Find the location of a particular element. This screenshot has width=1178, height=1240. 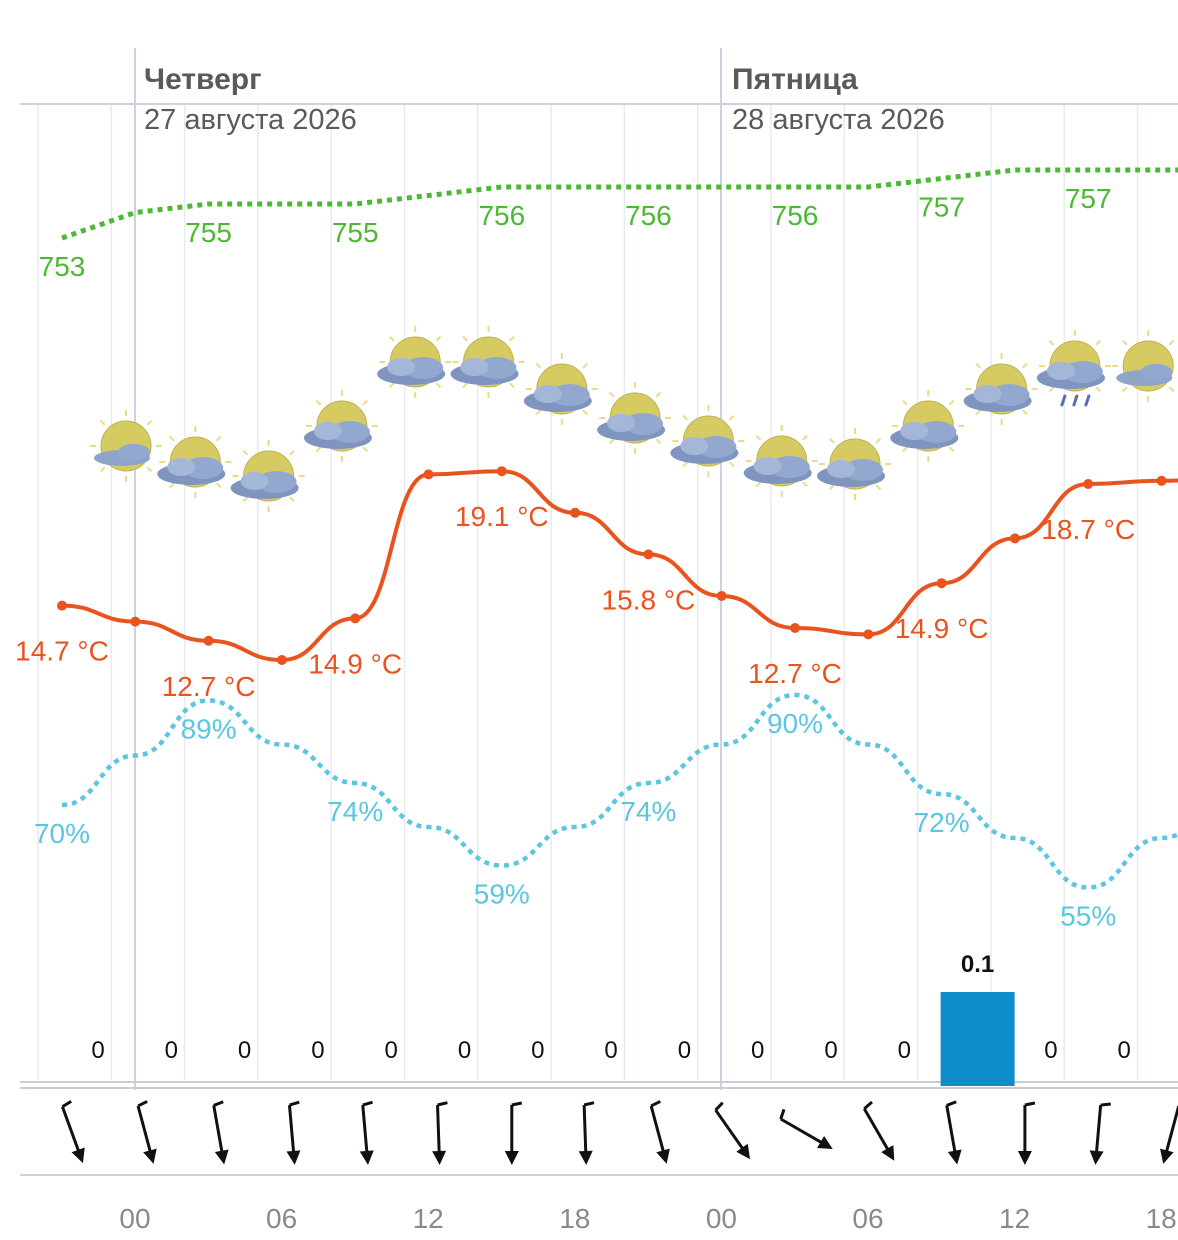

humidity-label: 55% is located at coordinates (1088, 916).